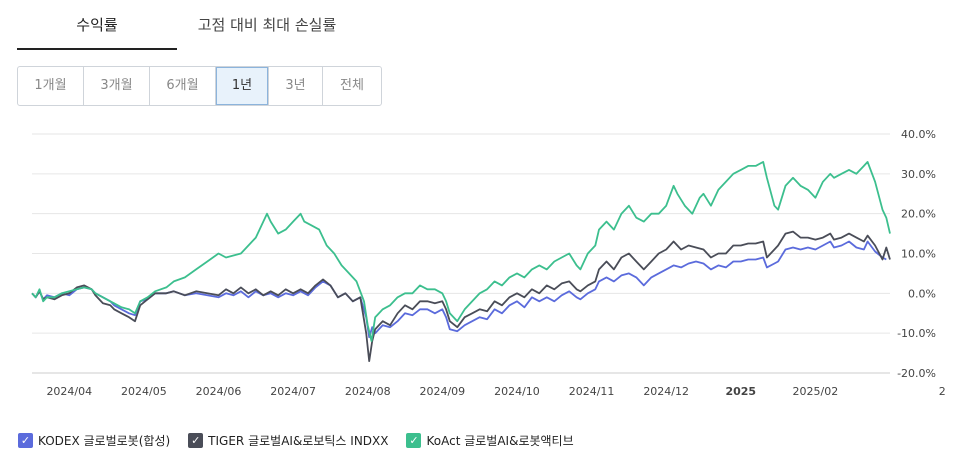 The height and width of the screenshot is (468, 962). What do you see at coordinates (816, 391) in the screenshot?
I see `x-tick-label: 2025/02` at bounding box center [816, 391].